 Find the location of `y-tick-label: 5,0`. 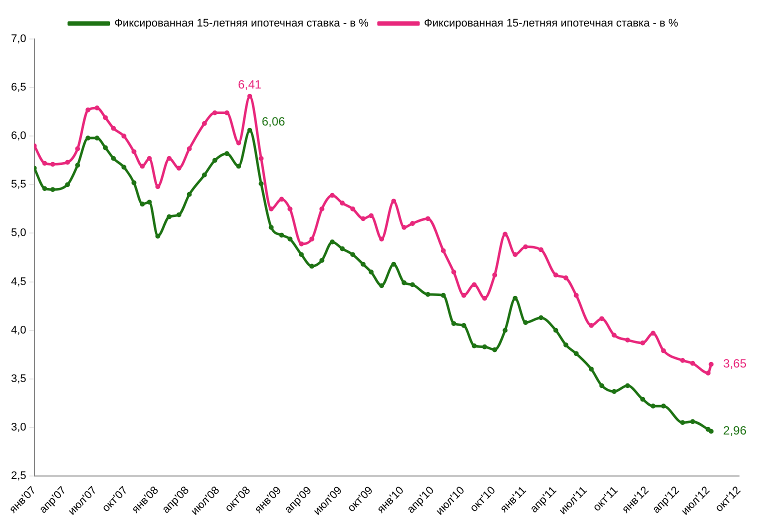

y-tick-label: 5,0 is located at coordinates (18, 233).